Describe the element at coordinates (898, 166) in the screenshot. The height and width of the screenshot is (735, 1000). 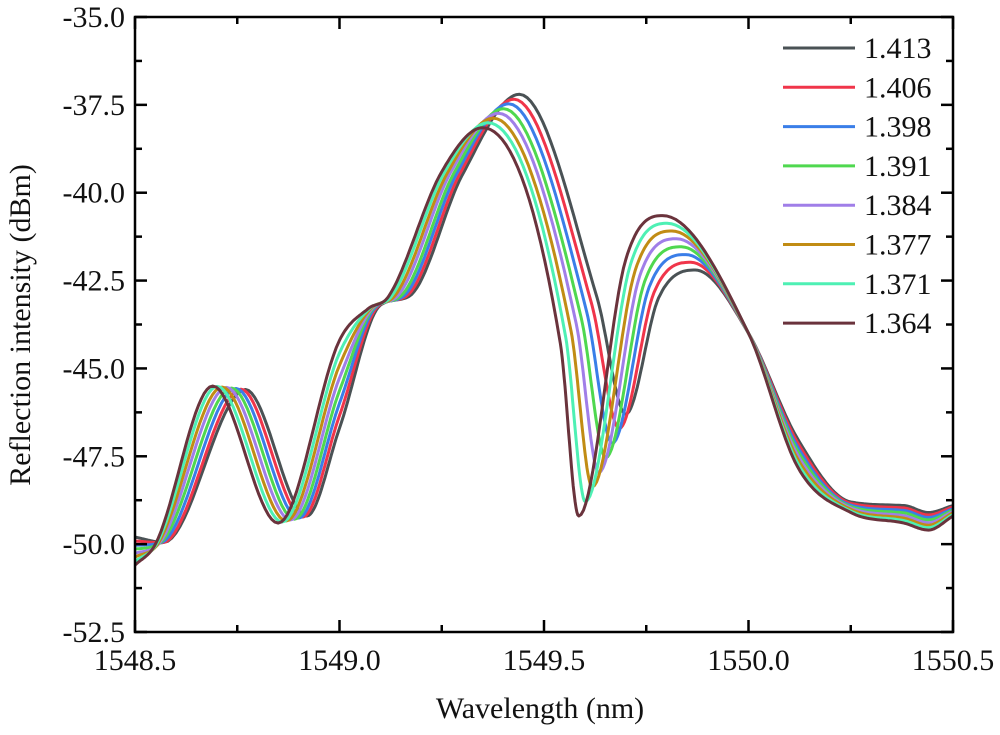
I see `legend-label: 1.391` at that location.